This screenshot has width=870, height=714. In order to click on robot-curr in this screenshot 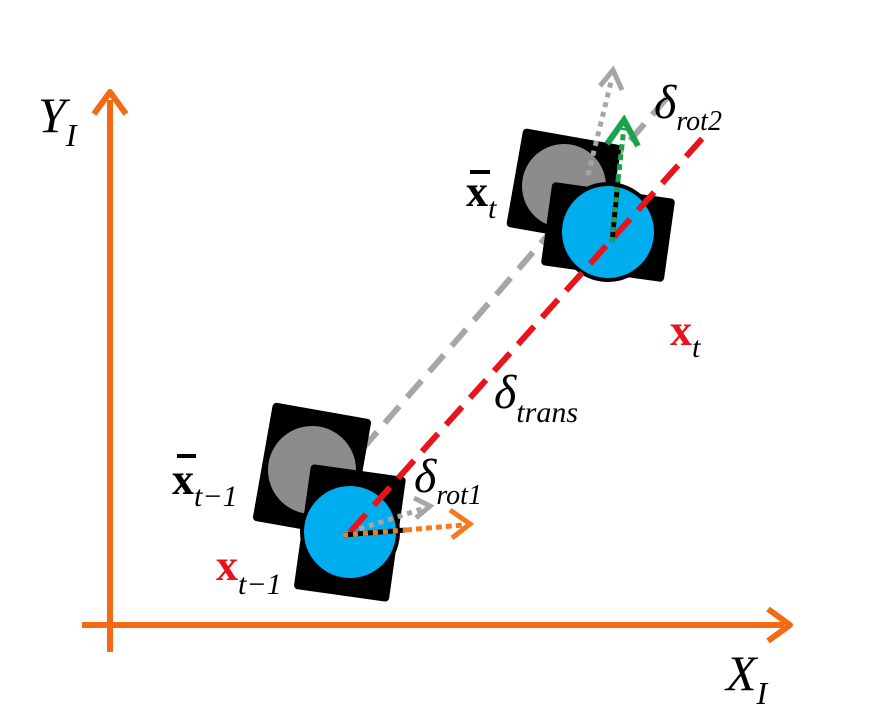, I will do `click(608, 232)`.